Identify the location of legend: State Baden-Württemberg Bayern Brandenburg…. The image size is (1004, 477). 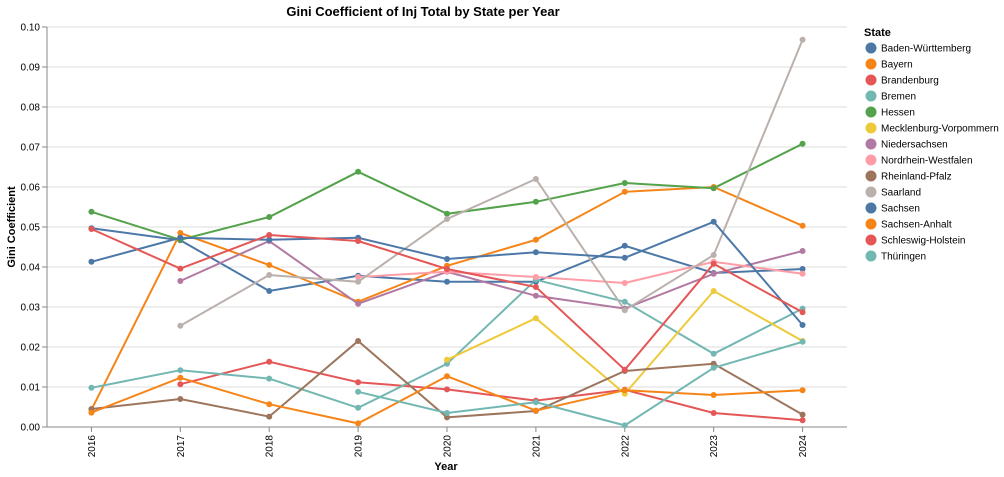
(931, 145).